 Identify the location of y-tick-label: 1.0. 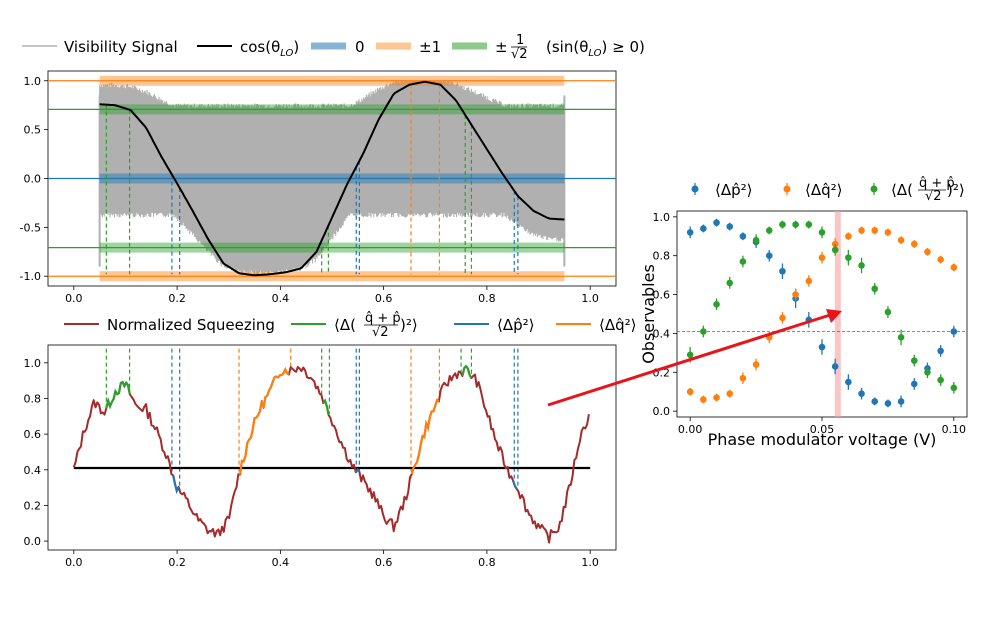
(662, 217).